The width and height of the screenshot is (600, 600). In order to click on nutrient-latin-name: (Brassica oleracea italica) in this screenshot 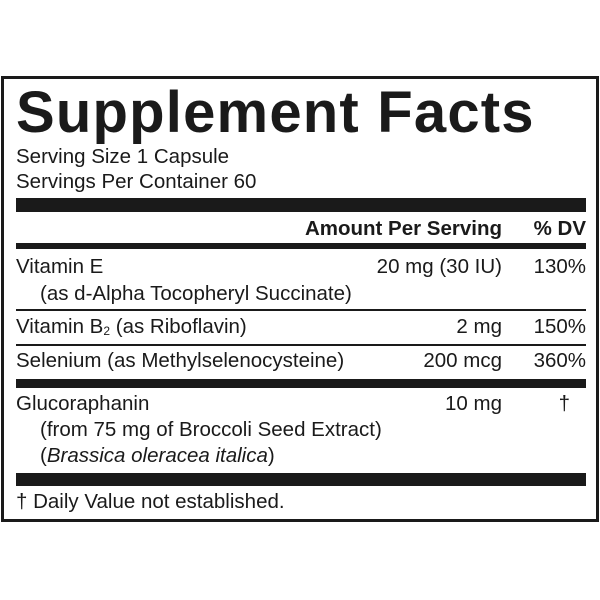, I will do `click(157, 455)`.